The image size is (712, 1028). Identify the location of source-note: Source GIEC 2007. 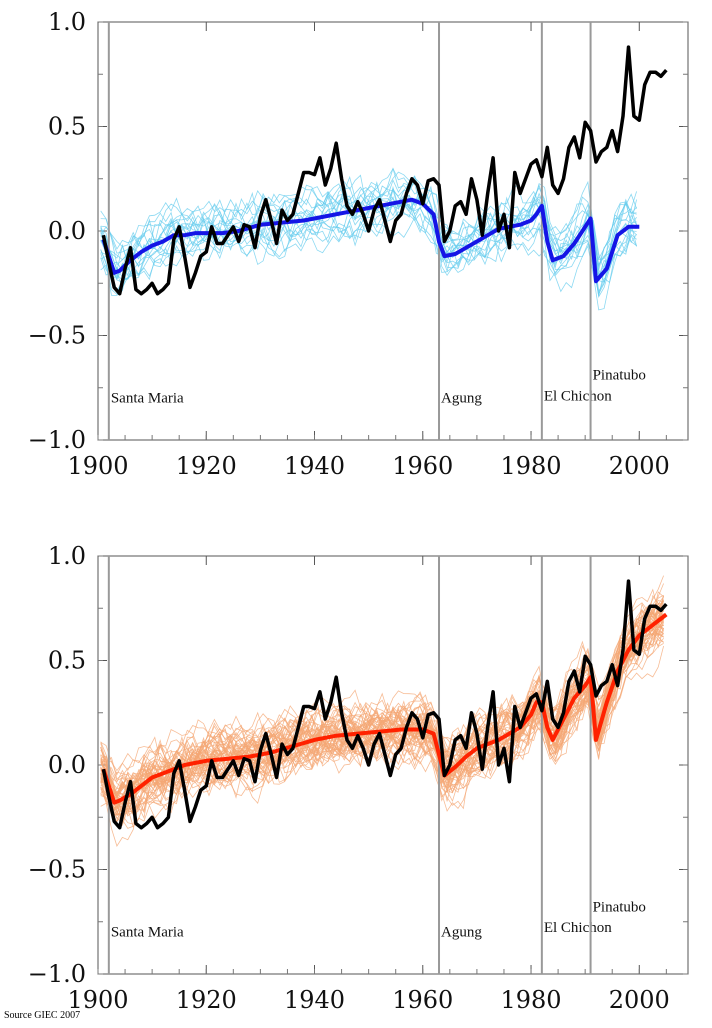
(42, 1015).